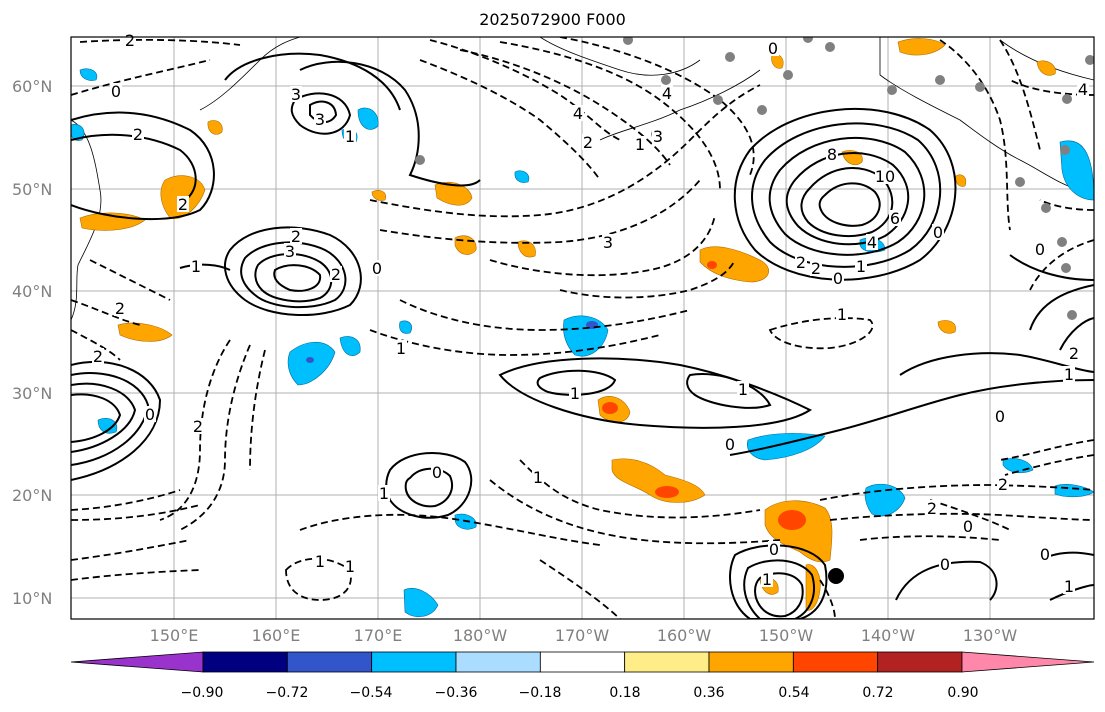  What do you see at coordinates (287, 693) in the screenshot?
I see `colorbar-label: −0.72` at bounding box center [287, 693].